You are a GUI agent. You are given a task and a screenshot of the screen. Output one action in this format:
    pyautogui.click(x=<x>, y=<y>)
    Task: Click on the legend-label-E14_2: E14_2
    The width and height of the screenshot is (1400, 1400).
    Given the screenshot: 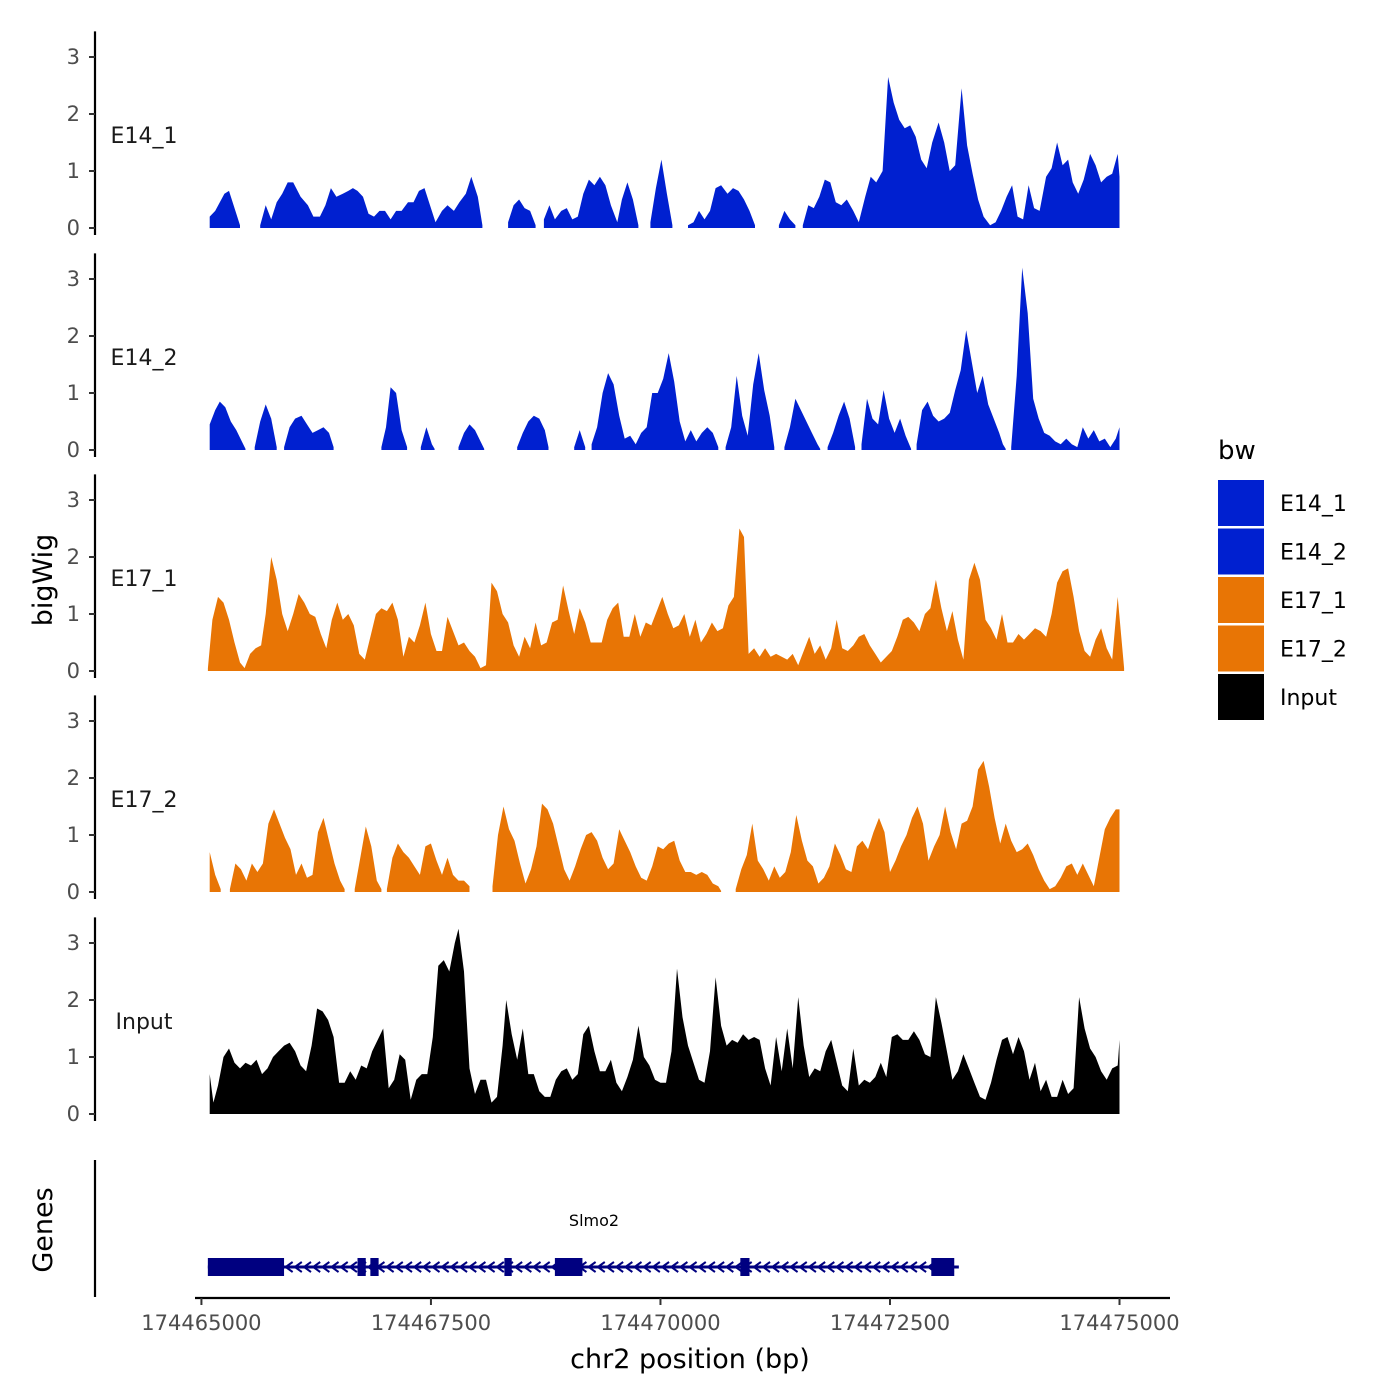 What is the action you would take?
    pyautogui.click(x=1313, y=553)
    